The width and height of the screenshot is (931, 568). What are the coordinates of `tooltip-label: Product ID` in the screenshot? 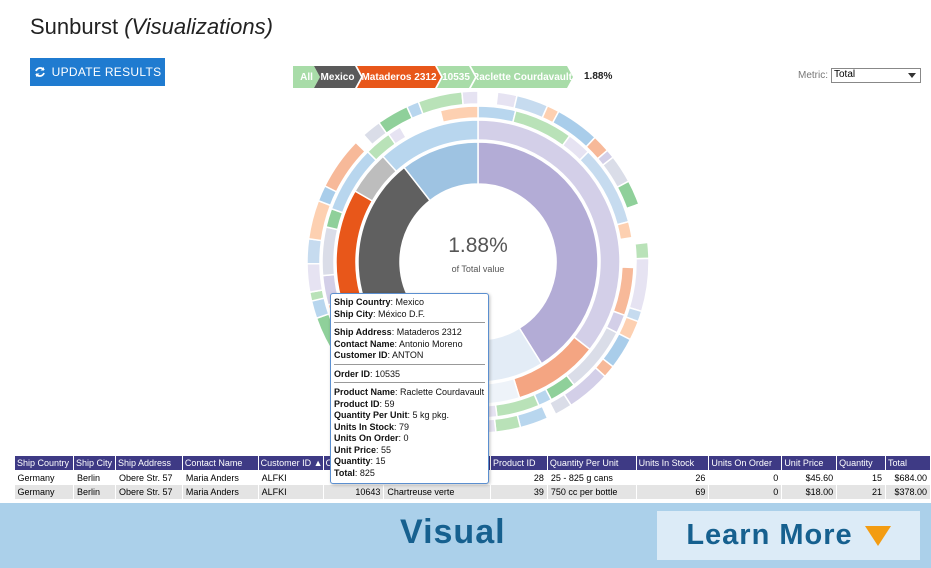 It's located at (357, 403).